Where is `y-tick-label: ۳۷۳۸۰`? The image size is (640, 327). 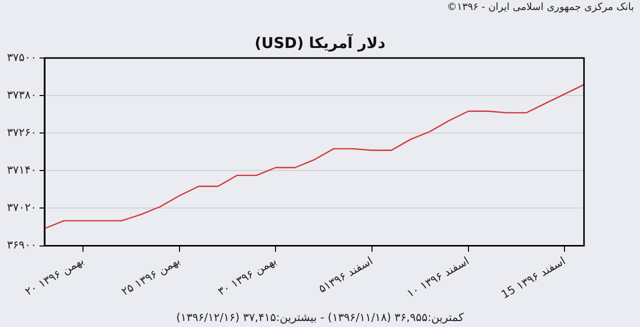
y-tick-label: ۳۷۳۸۰ is located at coordinates (21, 95).